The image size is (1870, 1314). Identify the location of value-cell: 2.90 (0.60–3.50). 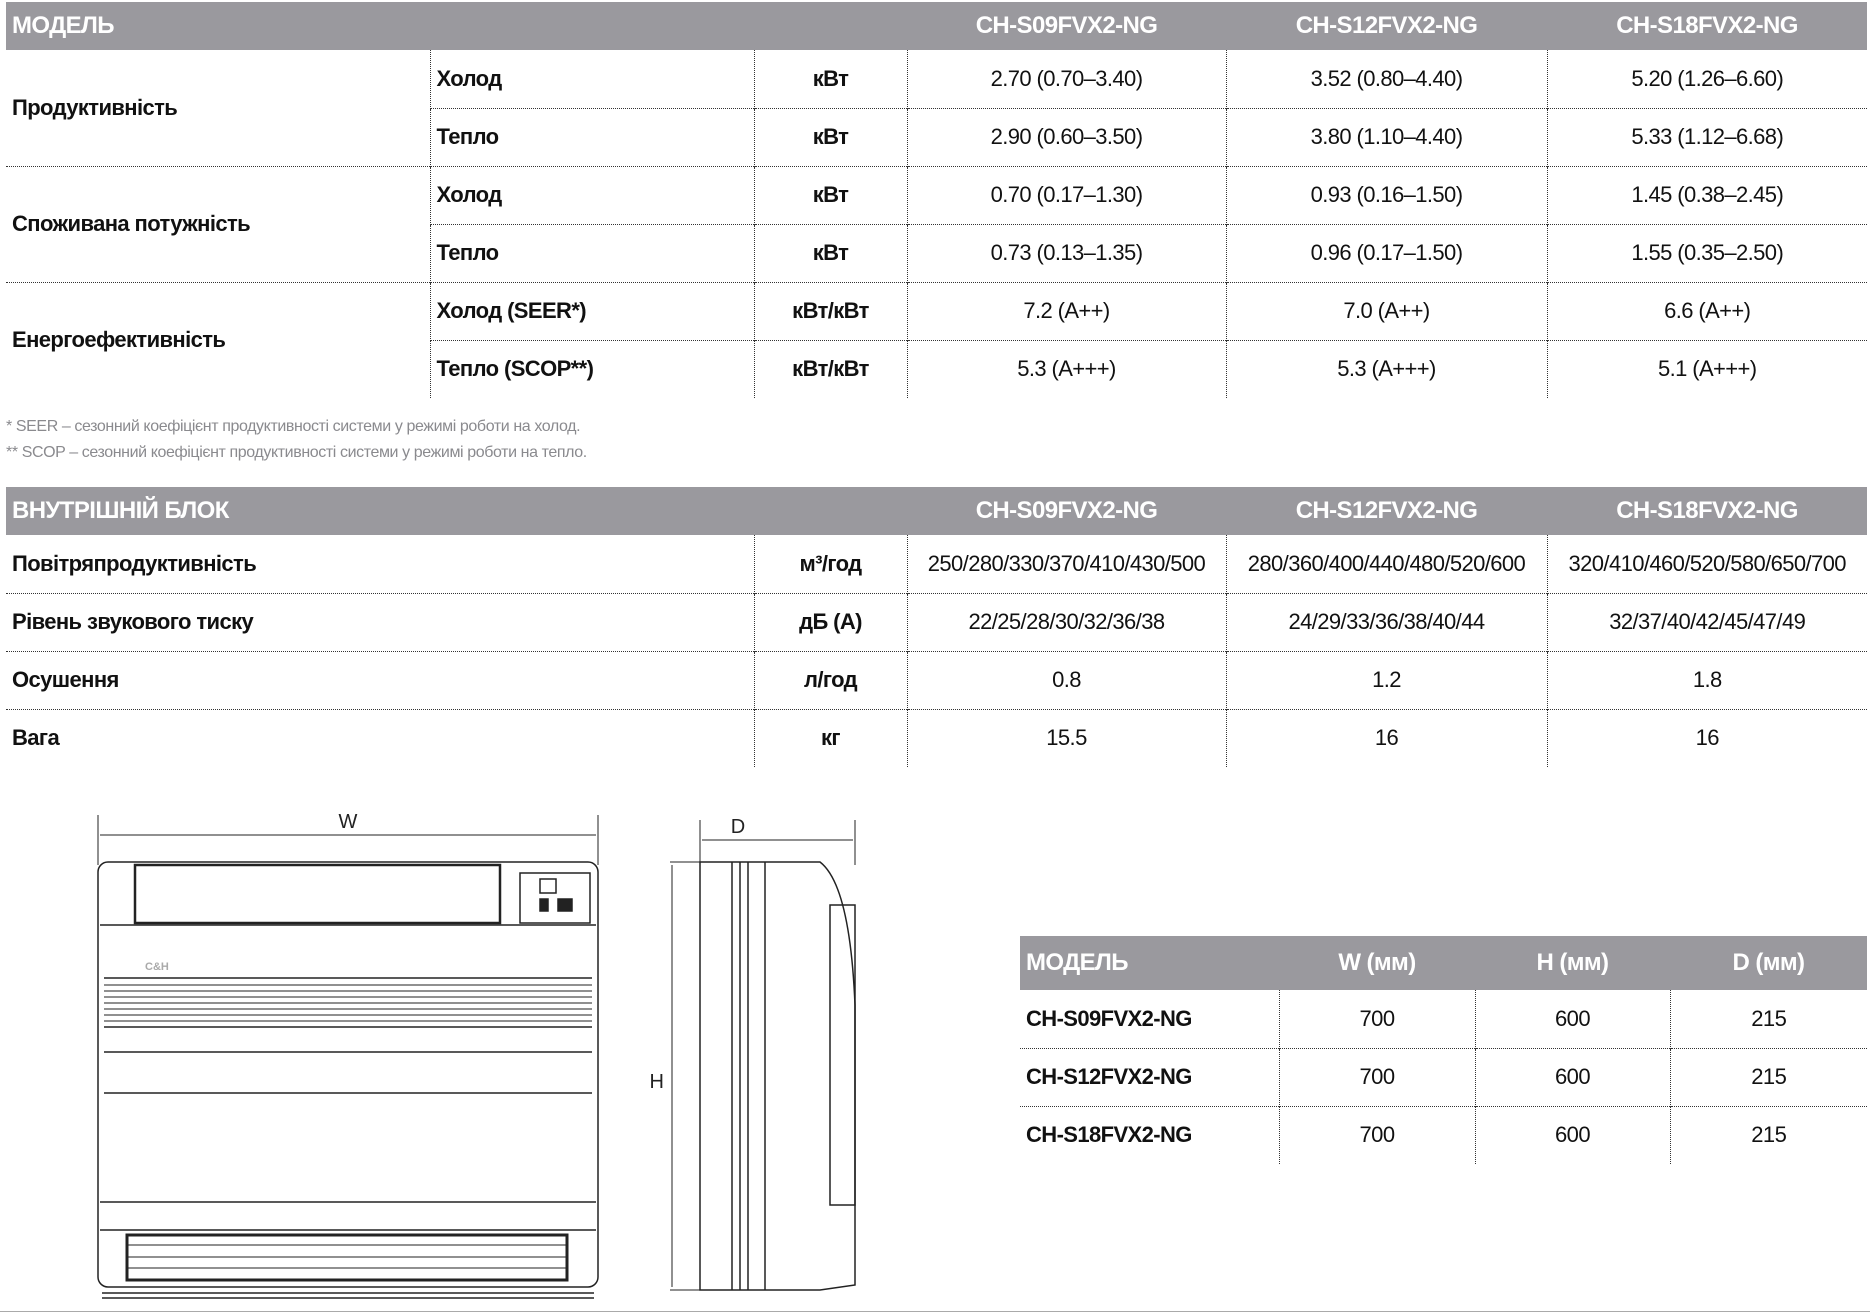
(1066, 136).